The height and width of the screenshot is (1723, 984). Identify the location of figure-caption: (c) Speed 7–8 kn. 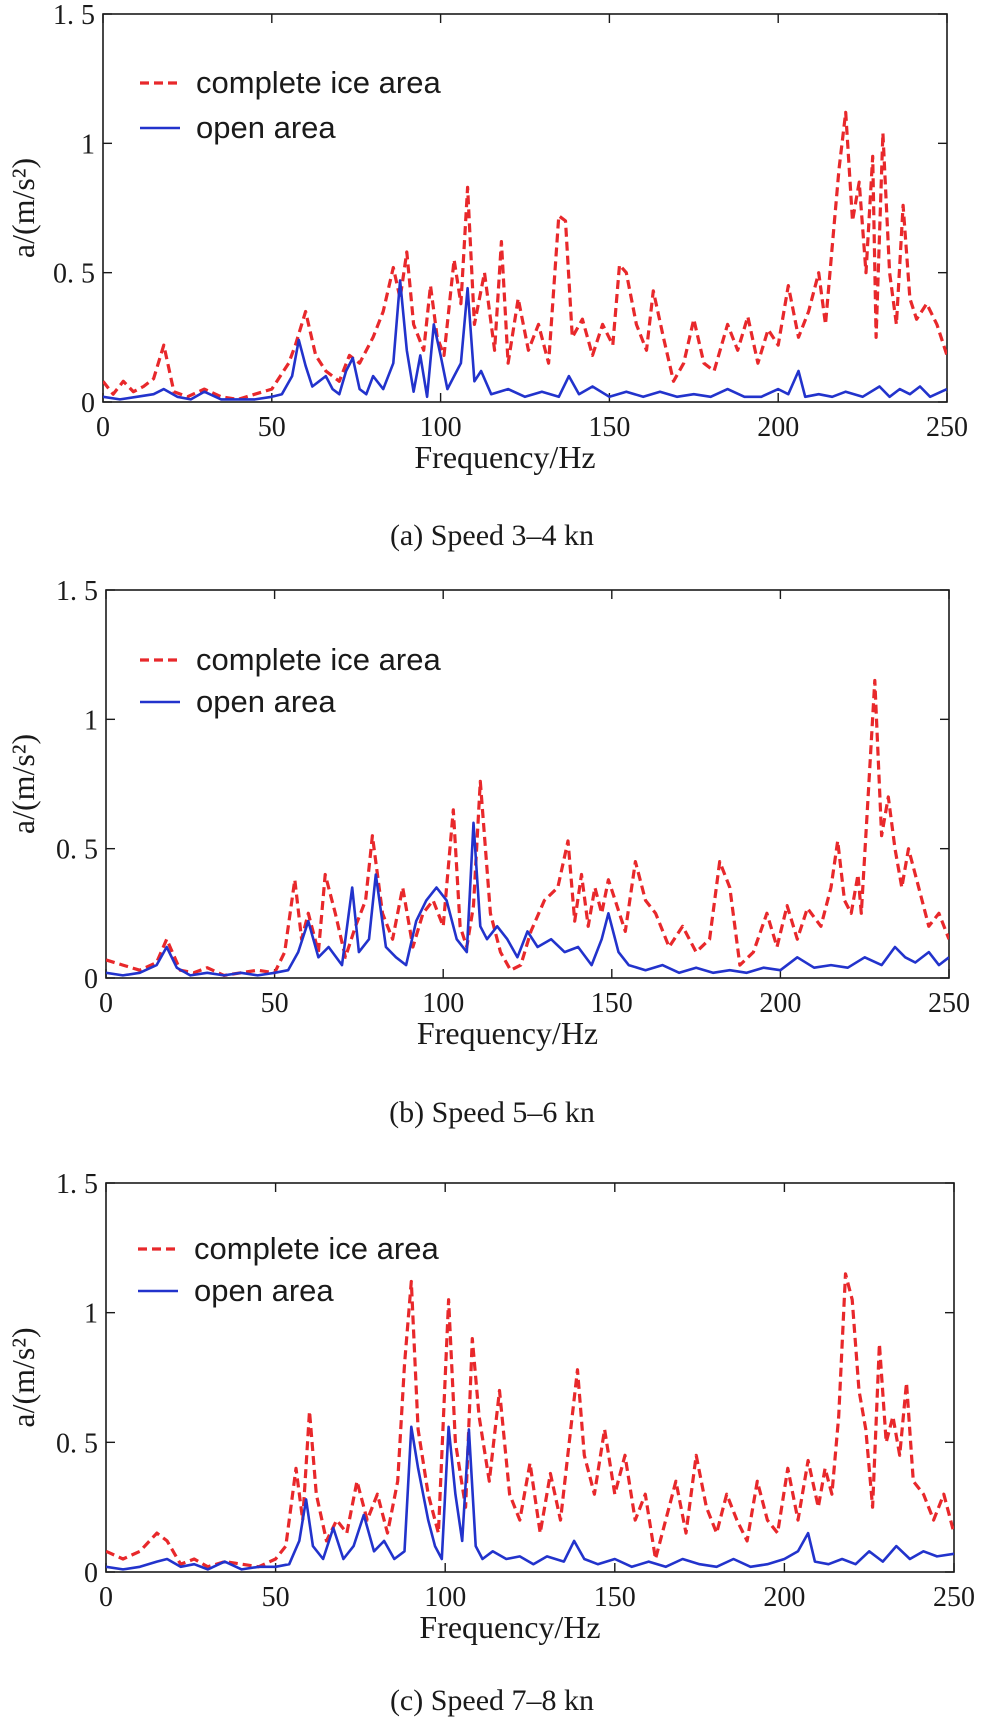
(492, 1700).